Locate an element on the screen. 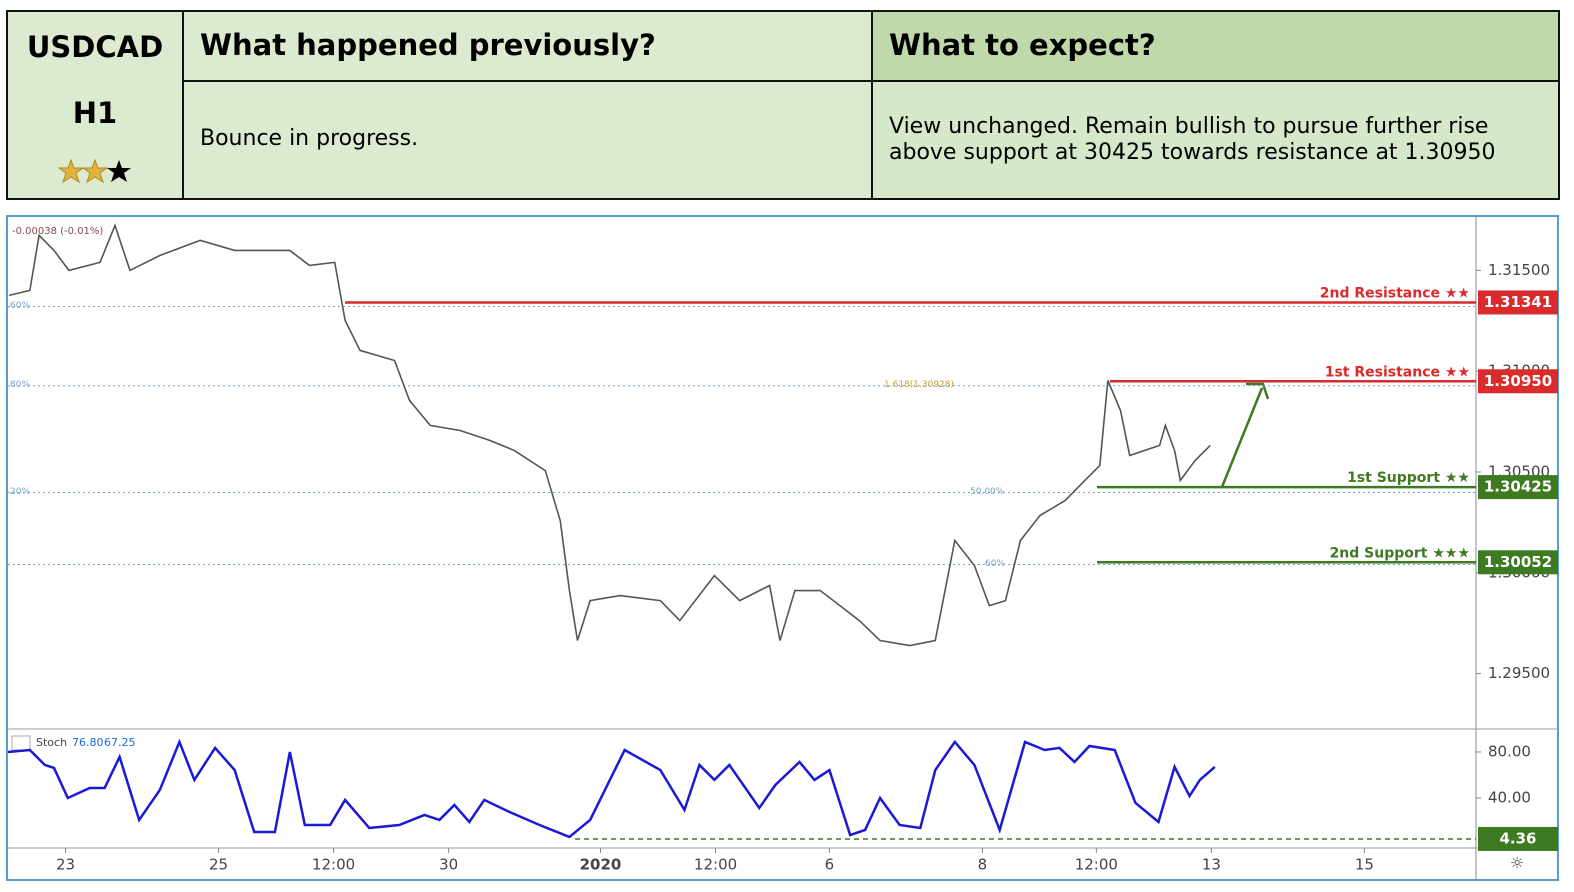 This screenshot has width=1574, height=892. fib-note: 1.618(1.30928) is located at coordinates (919, 385).